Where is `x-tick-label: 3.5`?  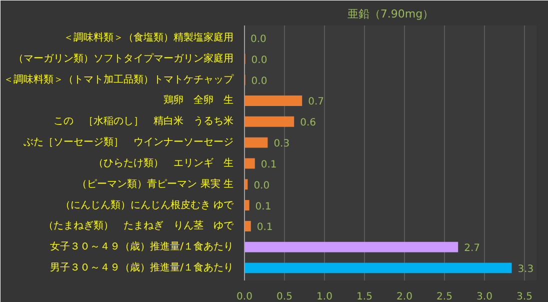
x-tick-label: 3.5 is located at coordinates (524, 297).